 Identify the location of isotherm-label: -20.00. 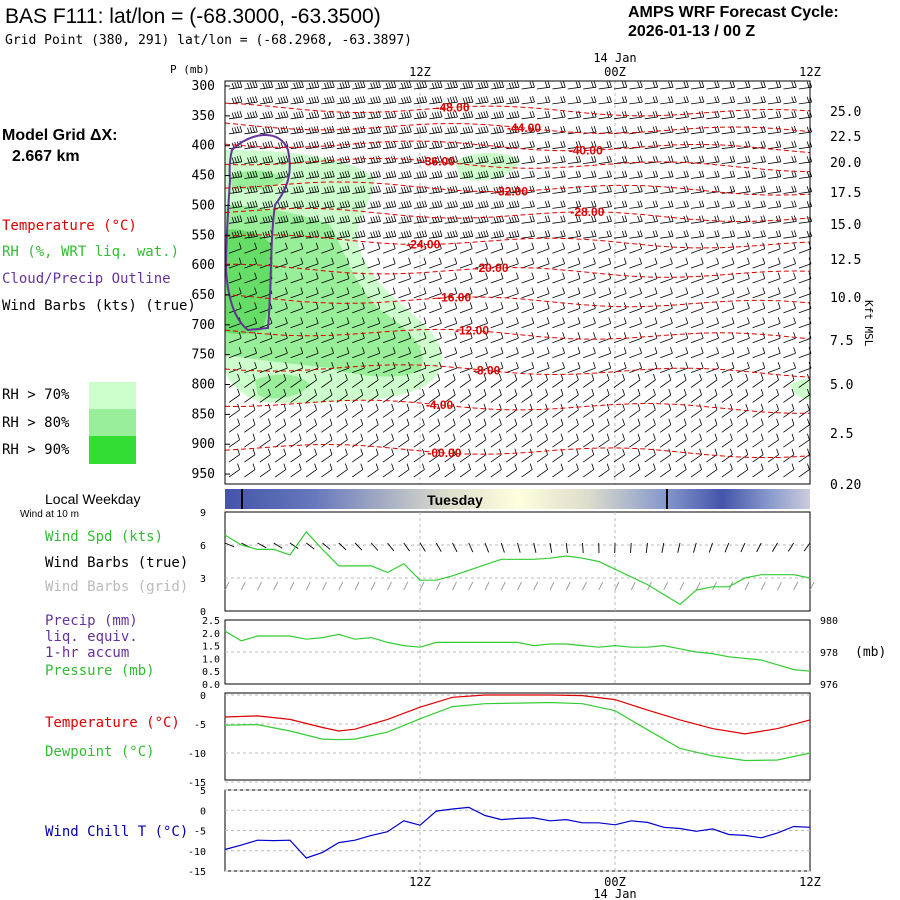
(491, 268).